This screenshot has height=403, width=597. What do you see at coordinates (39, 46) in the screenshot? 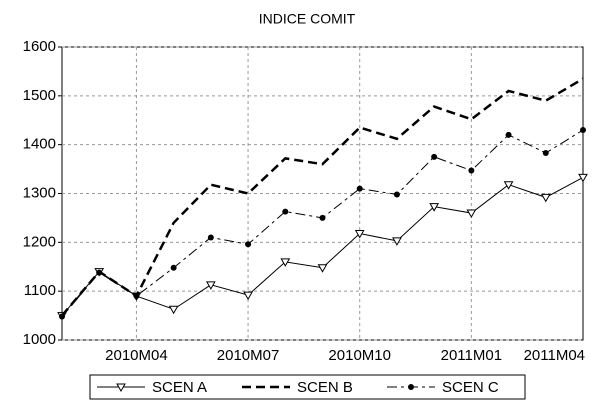
I see `y-tick-label: 1600` at bounding box center [39, 46].